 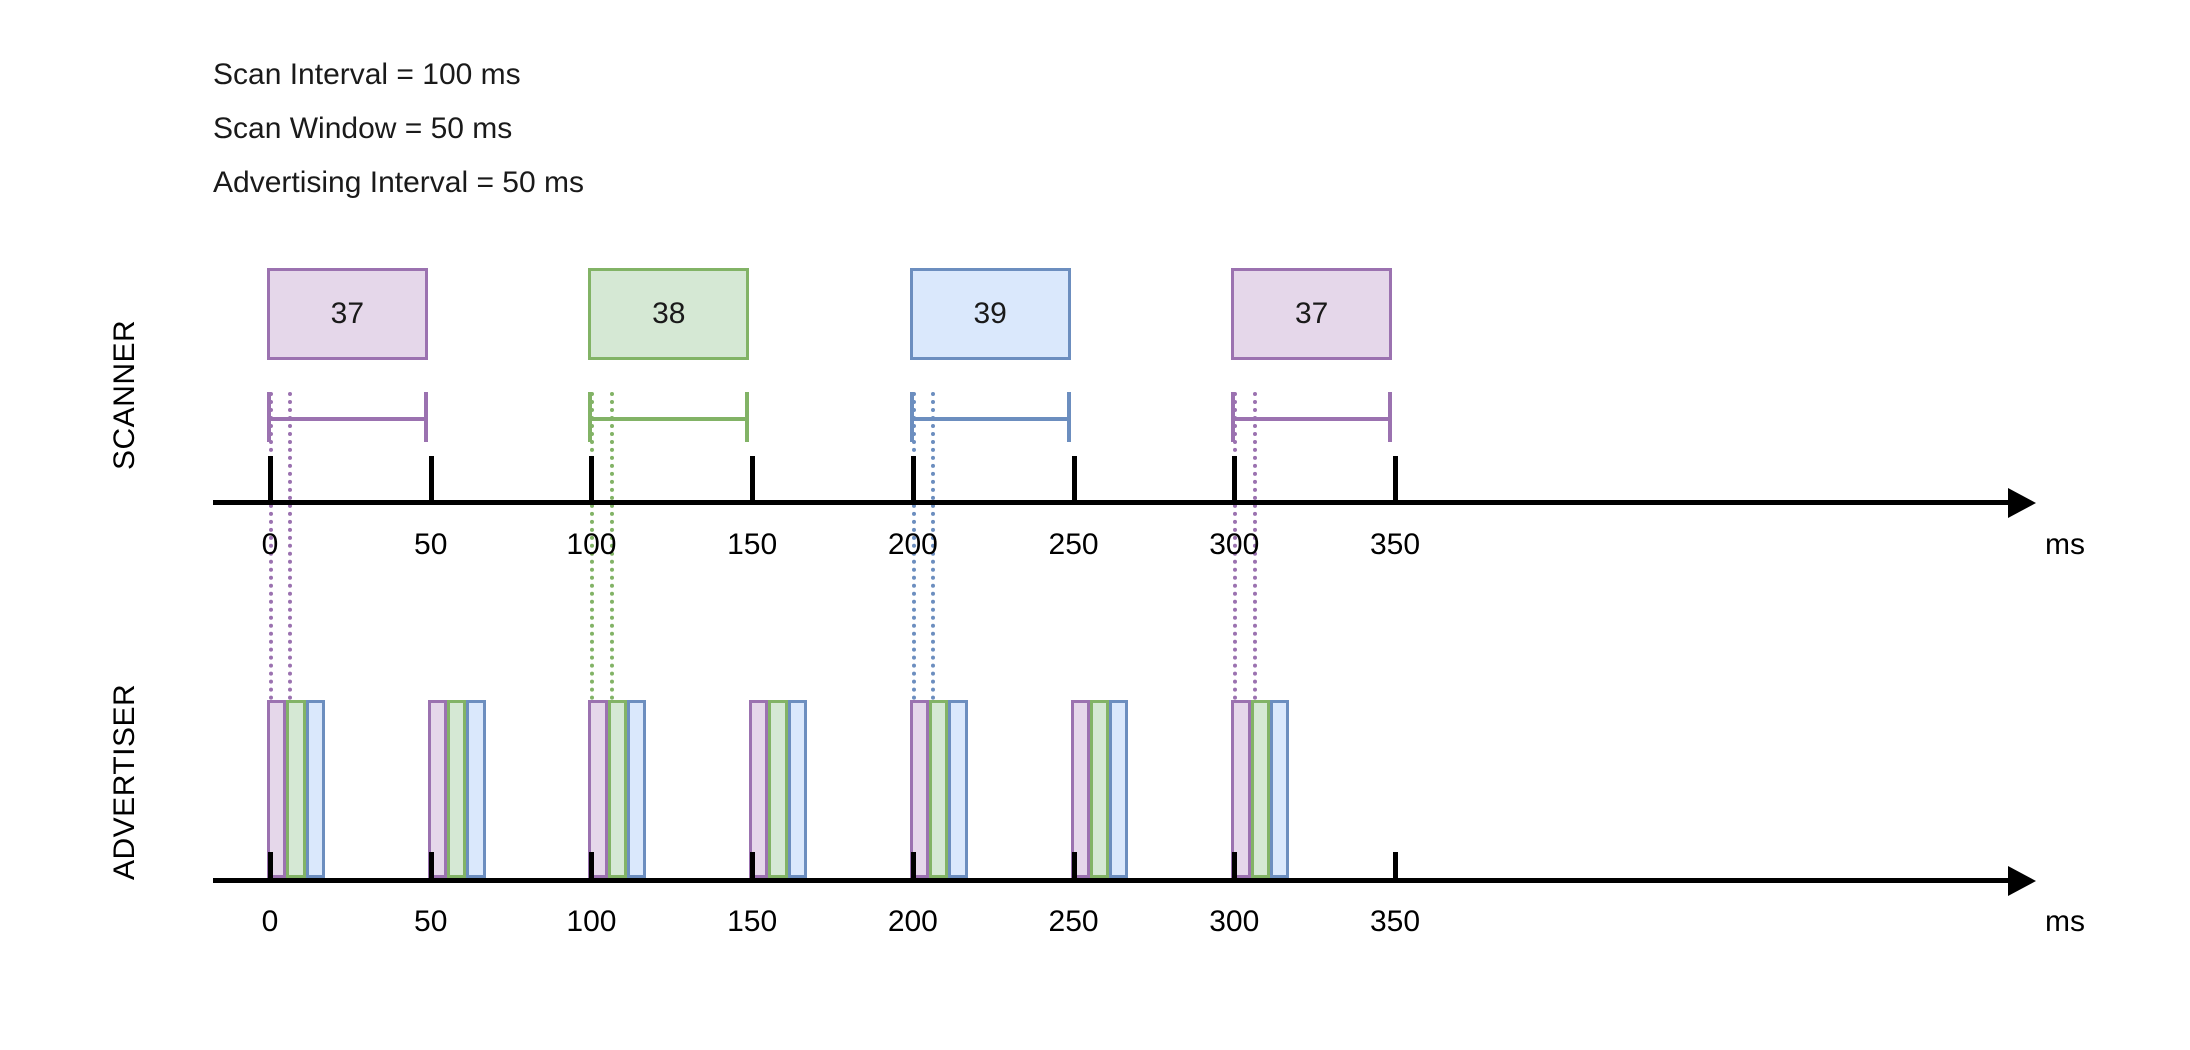 What do you see at coordinates (1124, 881) in the screenshot?
I see `advertiser-time-axis` at bounding box center [1124, 881].